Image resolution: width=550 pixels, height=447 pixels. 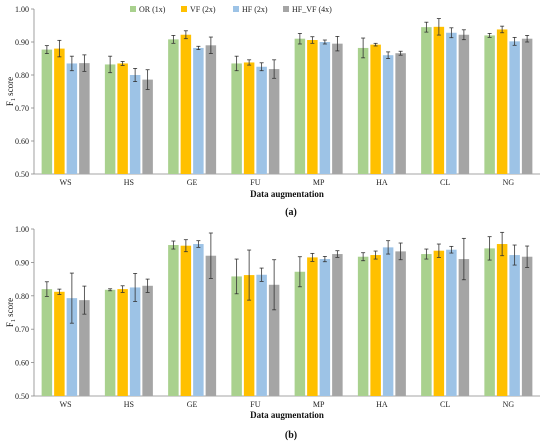 What do you see at coordinates (152, 9) in the screenshot?
I see `legend-label: OR (1x)` at bounding box center [152, 9].